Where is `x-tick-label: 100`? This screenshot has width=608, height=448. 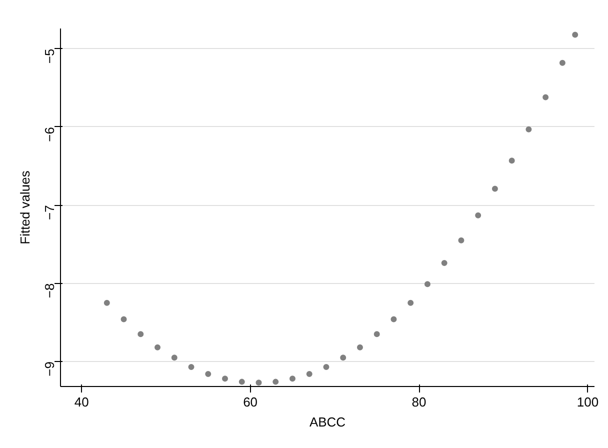
x-tick-label: 100 is located at coordinates (587, 402).